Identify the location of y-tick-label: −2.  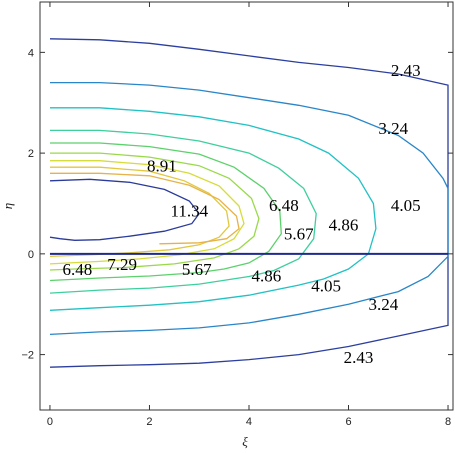
(27, 356).